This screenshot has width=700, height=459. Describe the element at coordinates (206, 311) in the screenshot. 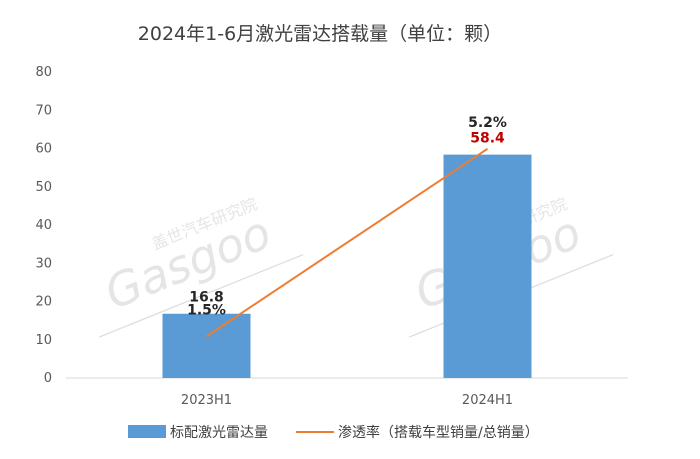

I see `line-data-label: 1.5%` at that location.